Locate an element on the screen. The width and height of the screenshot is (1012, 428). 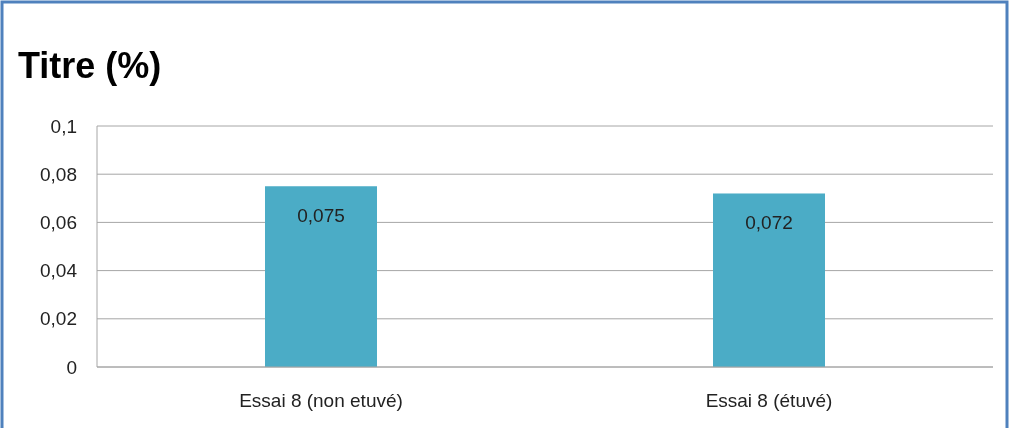
y-tick-label: 0,02 is located at coordinates (58, 319).